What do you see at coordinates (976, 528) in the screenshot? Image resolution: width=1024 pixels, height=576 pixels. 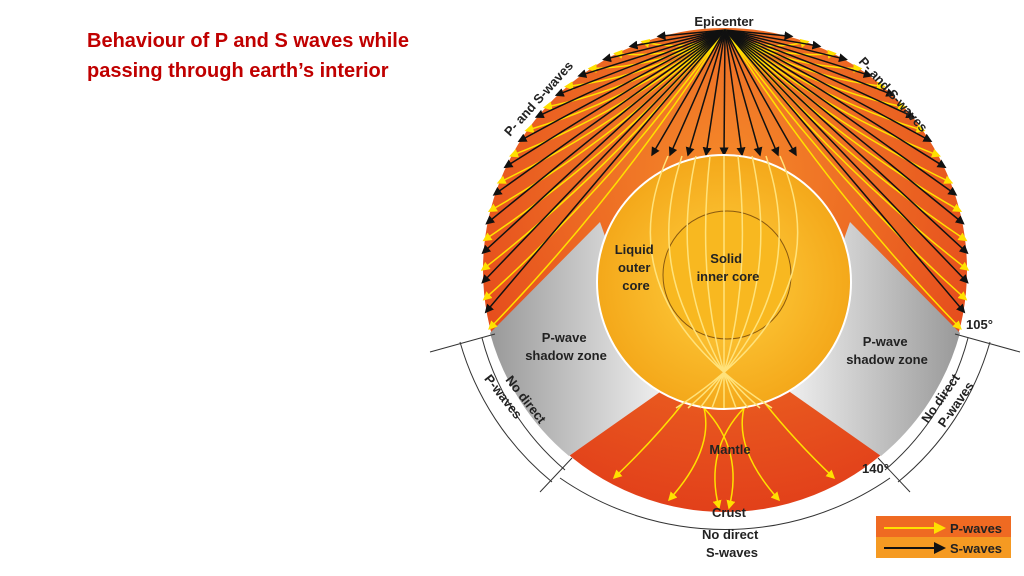 I see `legend-p-label: P-waves` at bounding box center [976, 528].